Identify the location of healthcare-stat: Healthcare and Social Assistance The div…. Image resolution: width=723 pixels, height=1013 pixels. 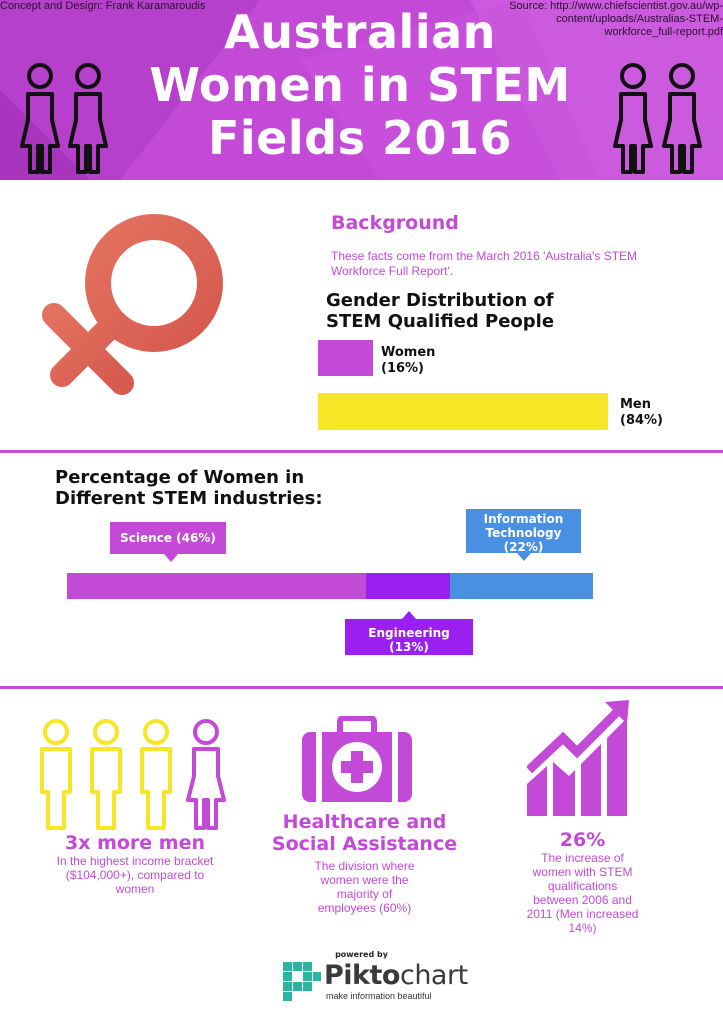
(364, 863).